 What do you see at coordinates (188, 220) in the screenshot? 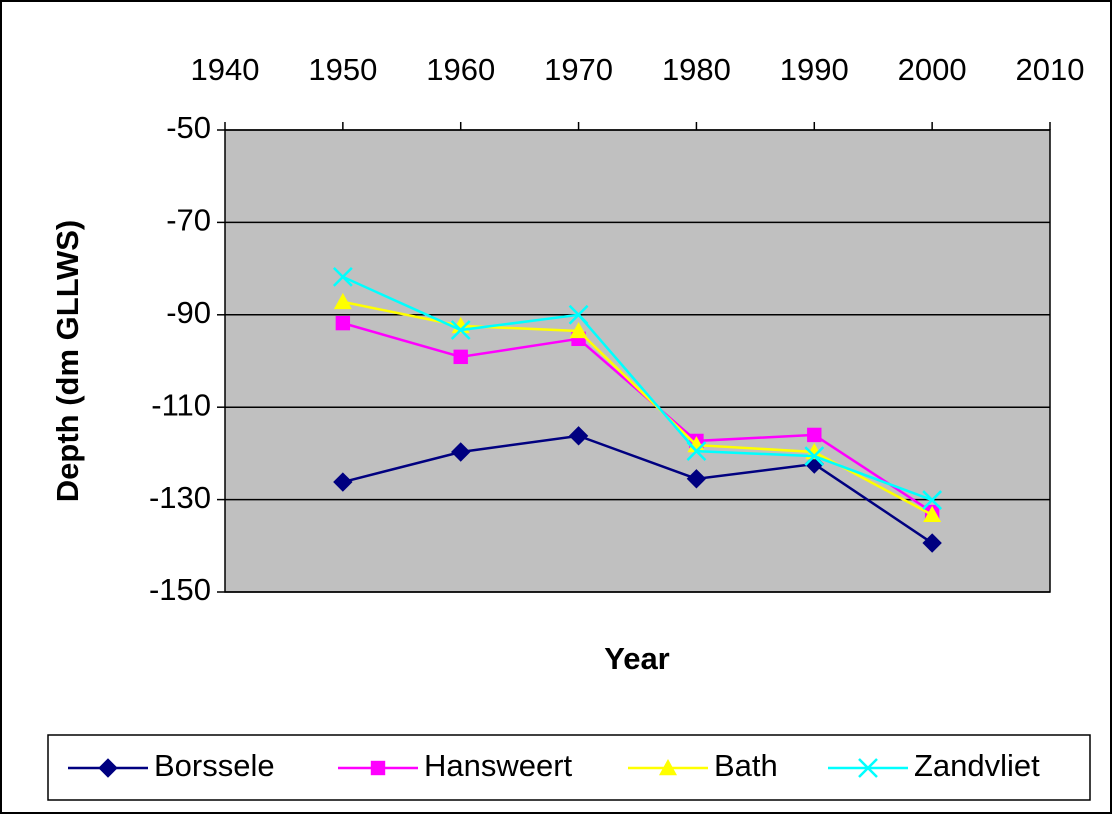
I see `y-tick-label: -70` at bounding box center [188, 220].